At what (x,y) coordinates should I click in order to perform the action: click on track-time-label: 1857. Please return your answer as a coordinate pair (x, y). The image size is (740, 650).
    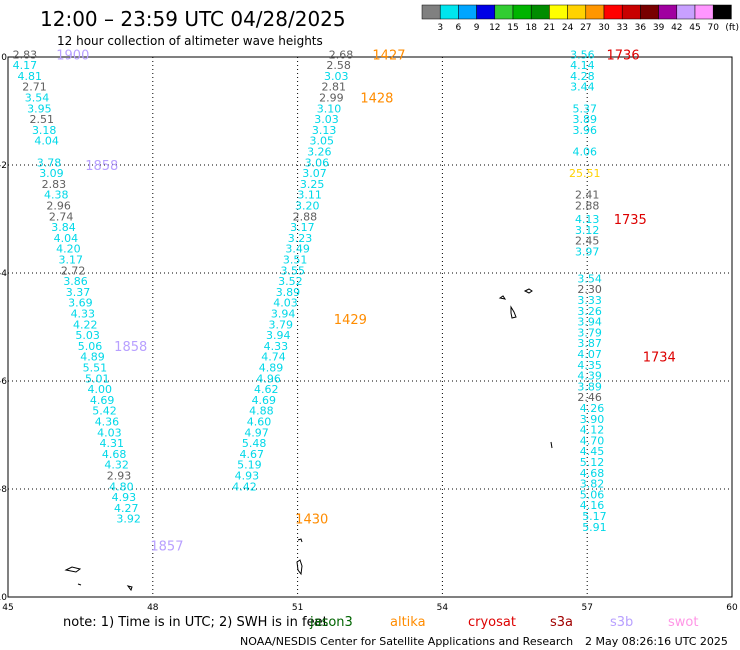
    Looking at the image, I should click on (166, 547).